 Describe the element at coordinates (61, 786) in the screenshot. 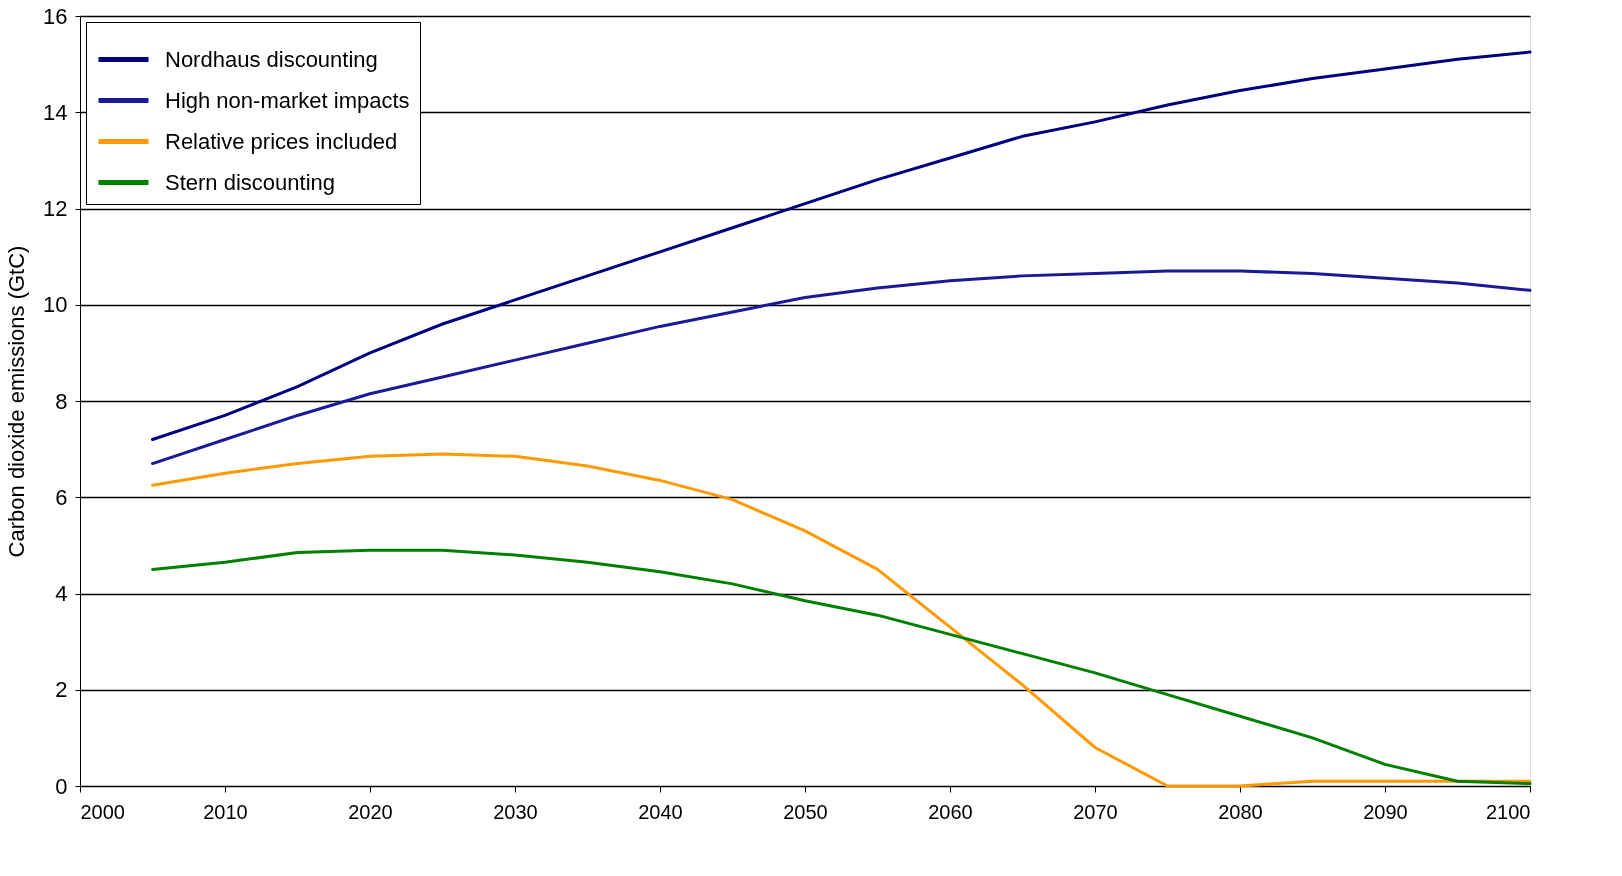

I see `y-tick-label: 0` at that location.